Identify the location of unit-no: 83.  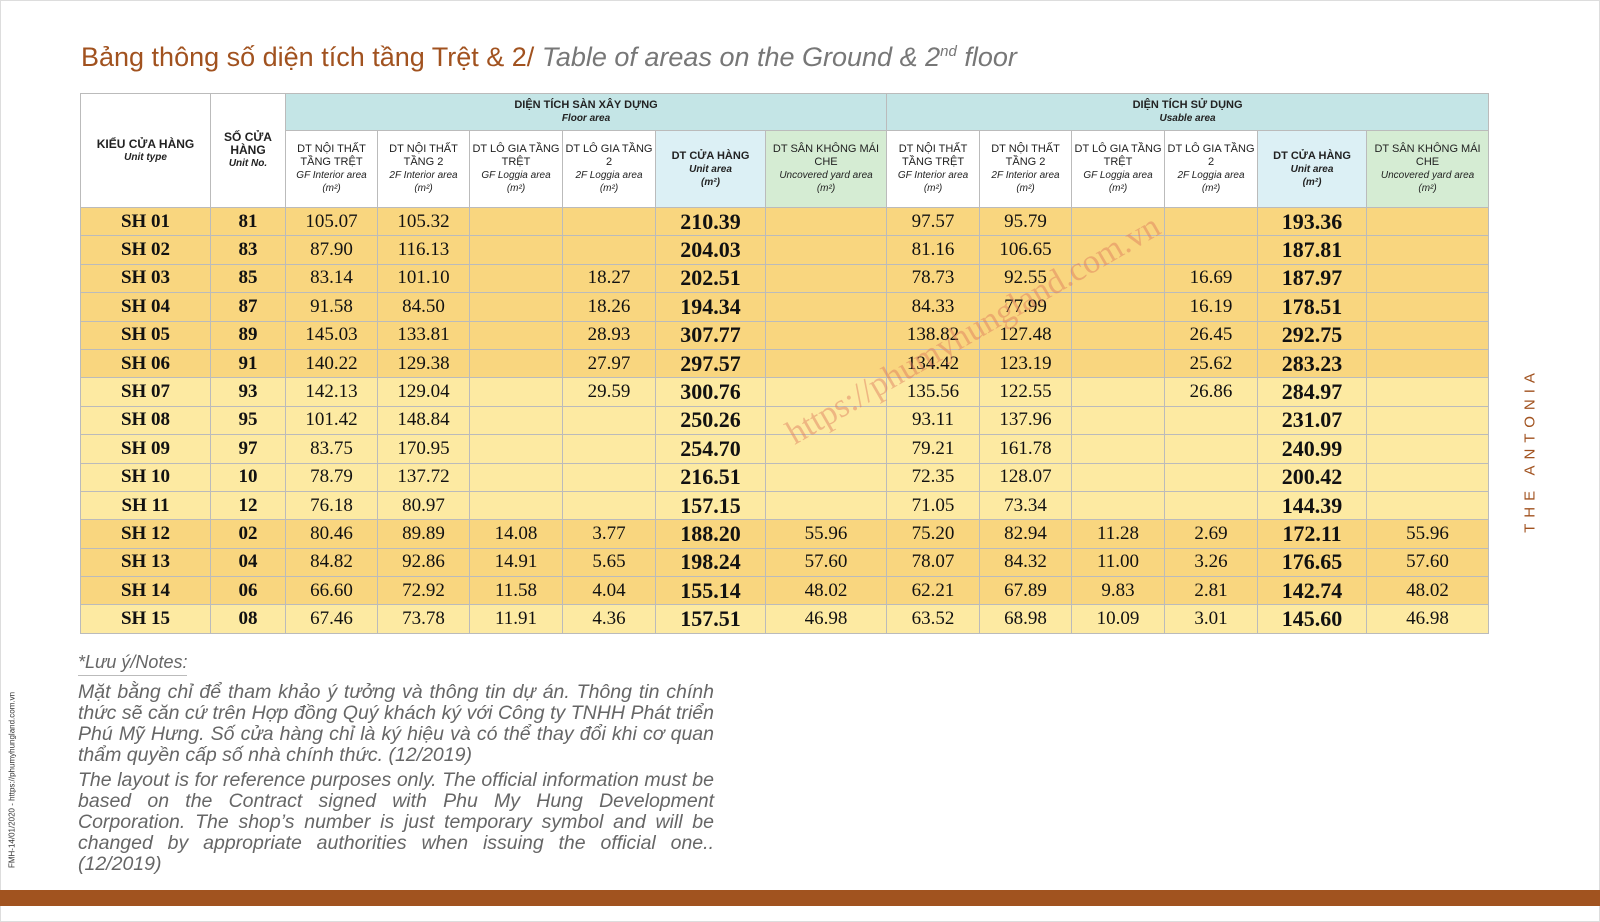
(248, 250).